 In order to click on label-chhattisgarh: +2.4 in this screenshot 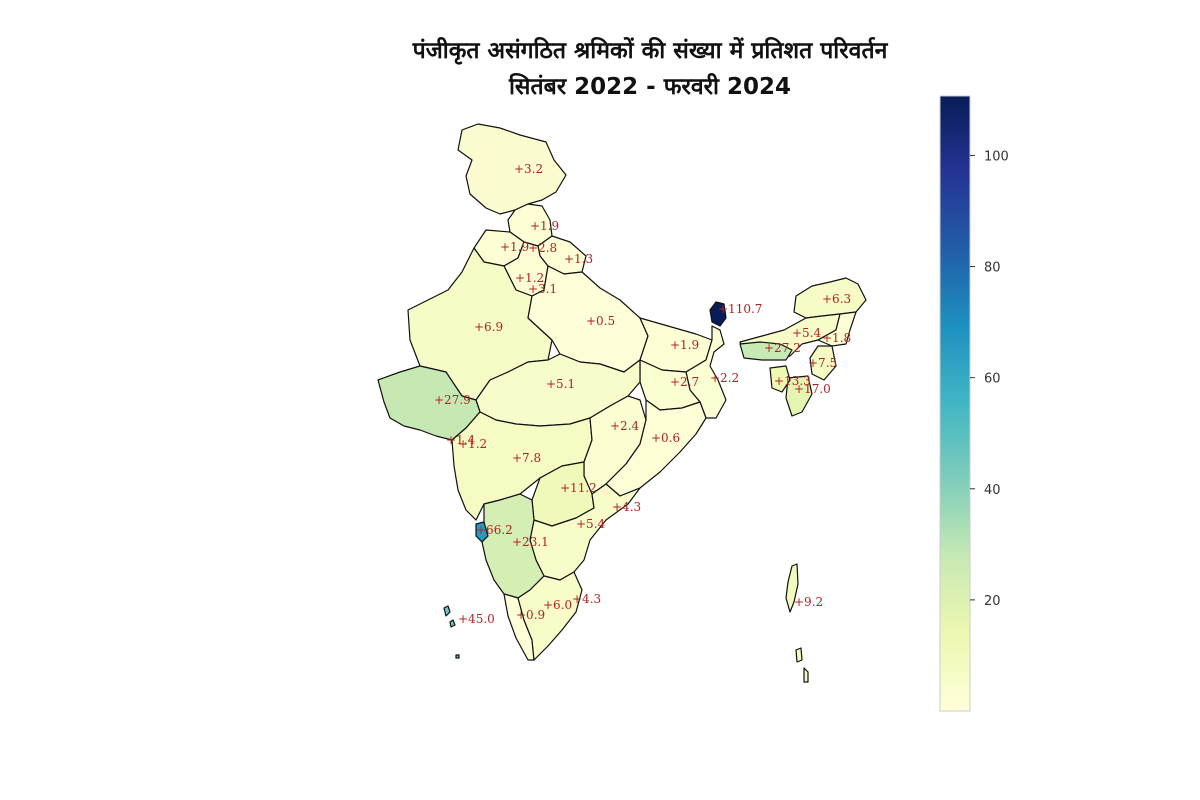, I will do `click(625, 426)`.